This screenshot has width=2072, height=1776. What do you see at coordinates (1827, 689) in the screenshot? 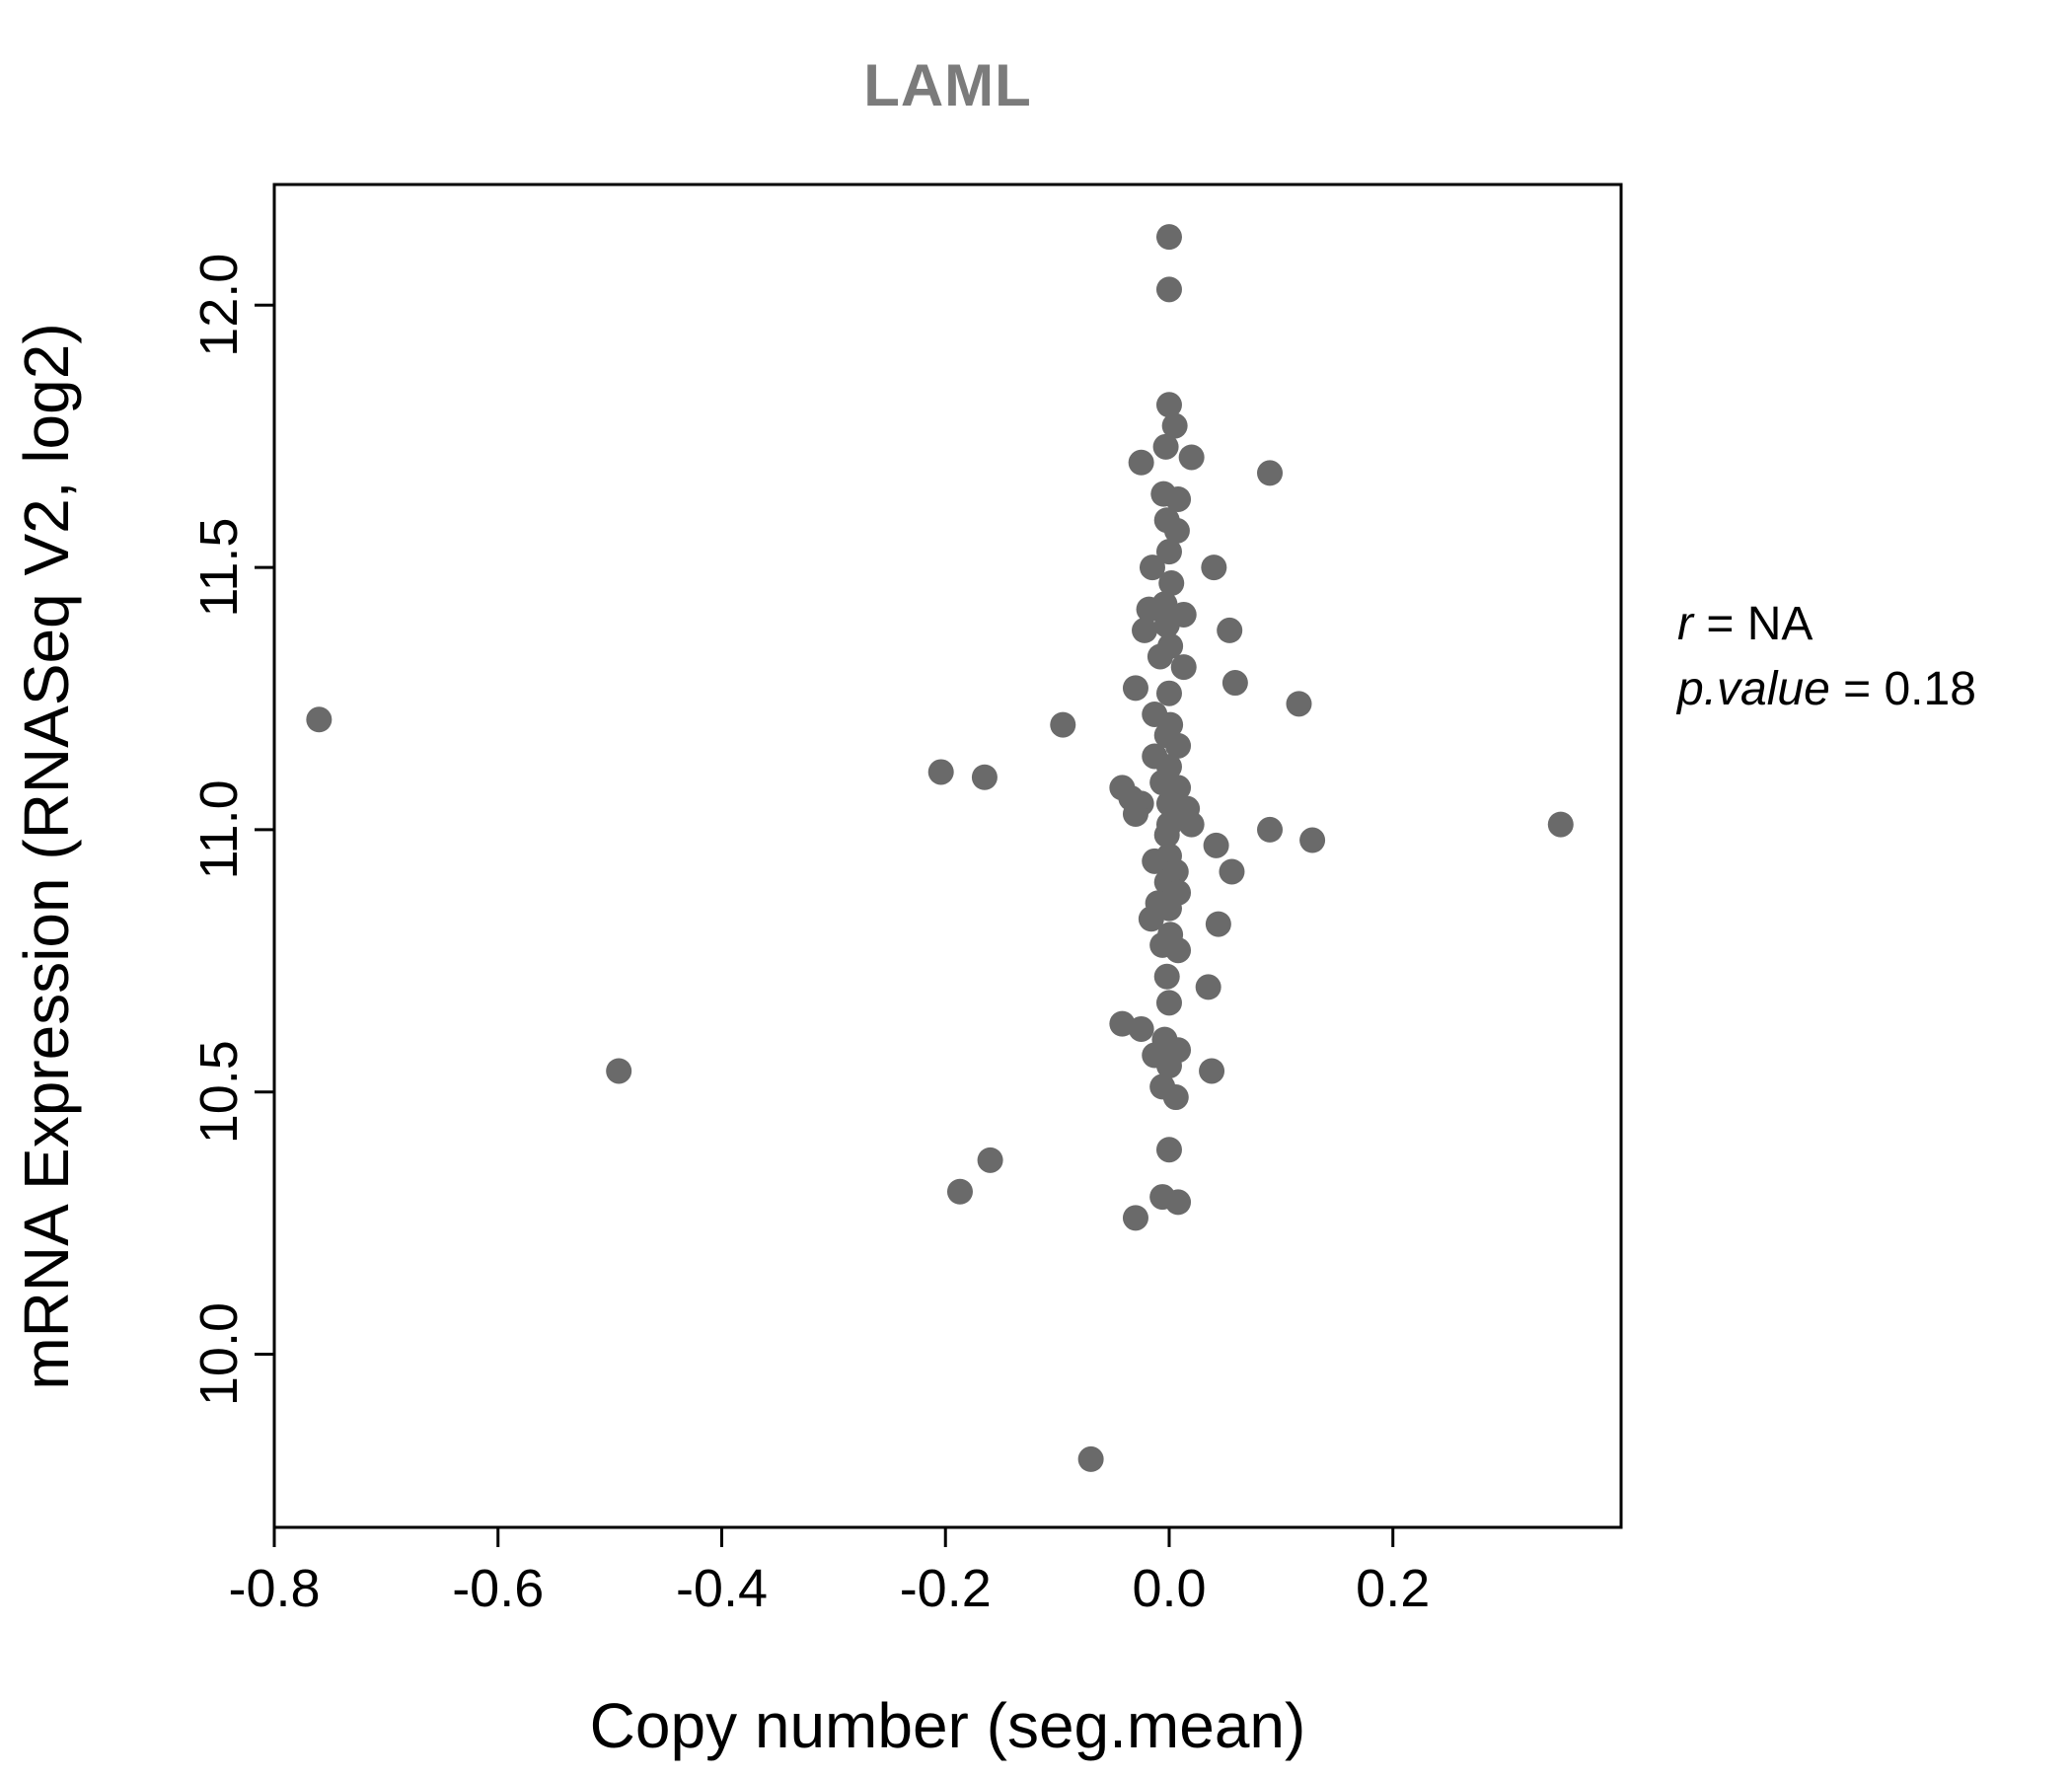
I see `p-value-line: p.value = 0.18` at bounding box center [1827, 689].